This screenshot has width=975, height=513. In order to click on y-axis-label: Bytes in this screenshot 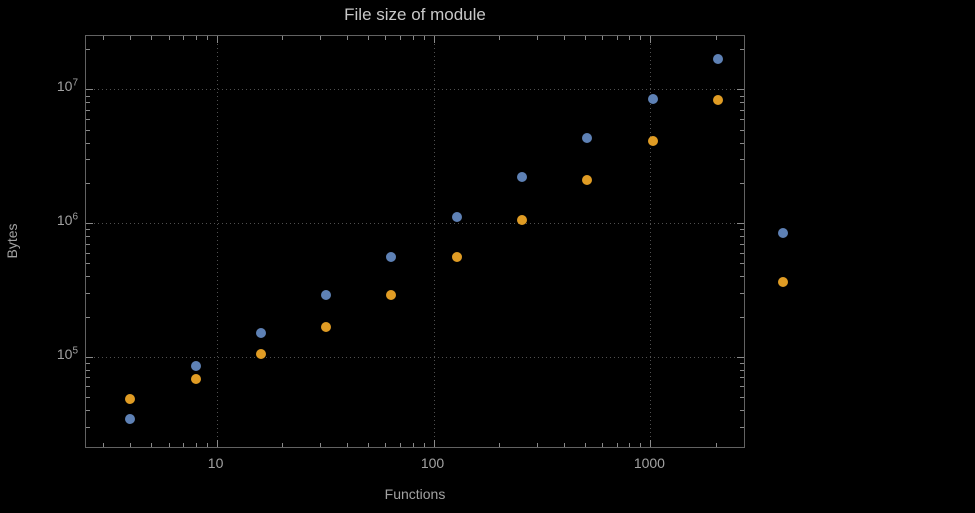, I will do `click(12, 241)`.